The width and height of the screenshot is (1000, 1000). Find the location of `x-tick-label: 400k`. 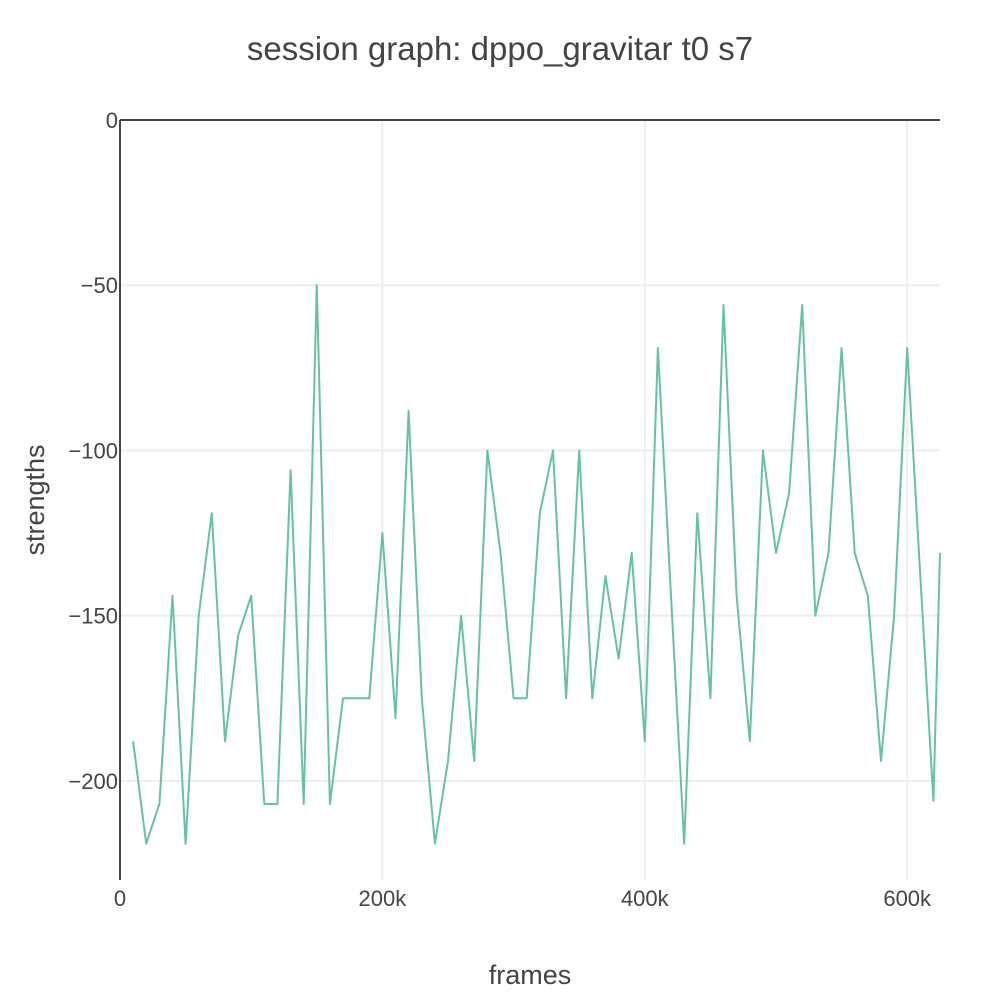

x-tick-label: 400k is located at coordinates (645, 898).